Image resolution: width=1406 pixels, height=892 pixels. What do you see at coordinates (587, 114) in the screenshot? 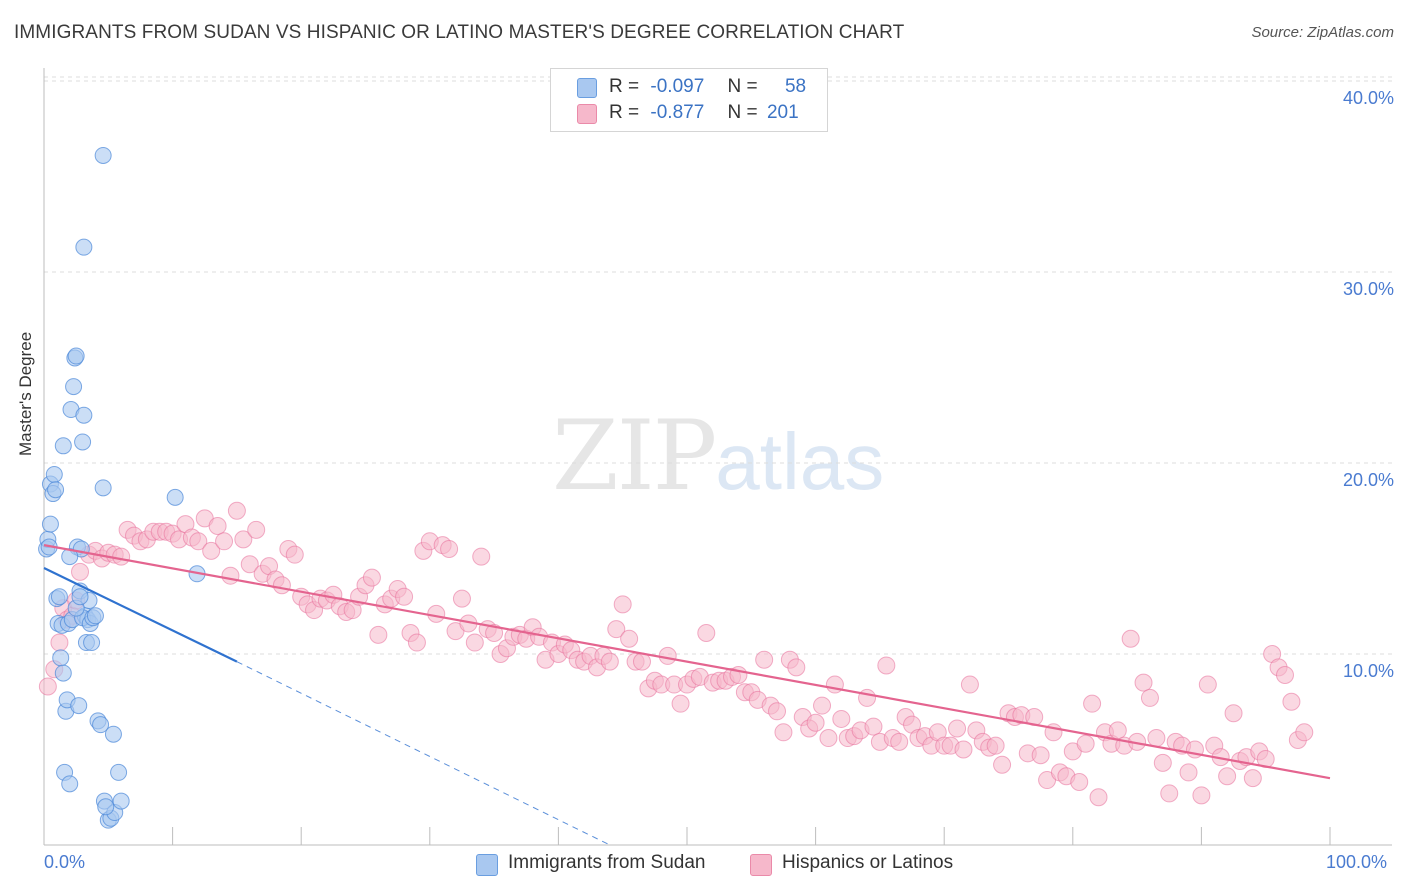
I see `legend-swatch-pink` at bounding box center [587, 114].